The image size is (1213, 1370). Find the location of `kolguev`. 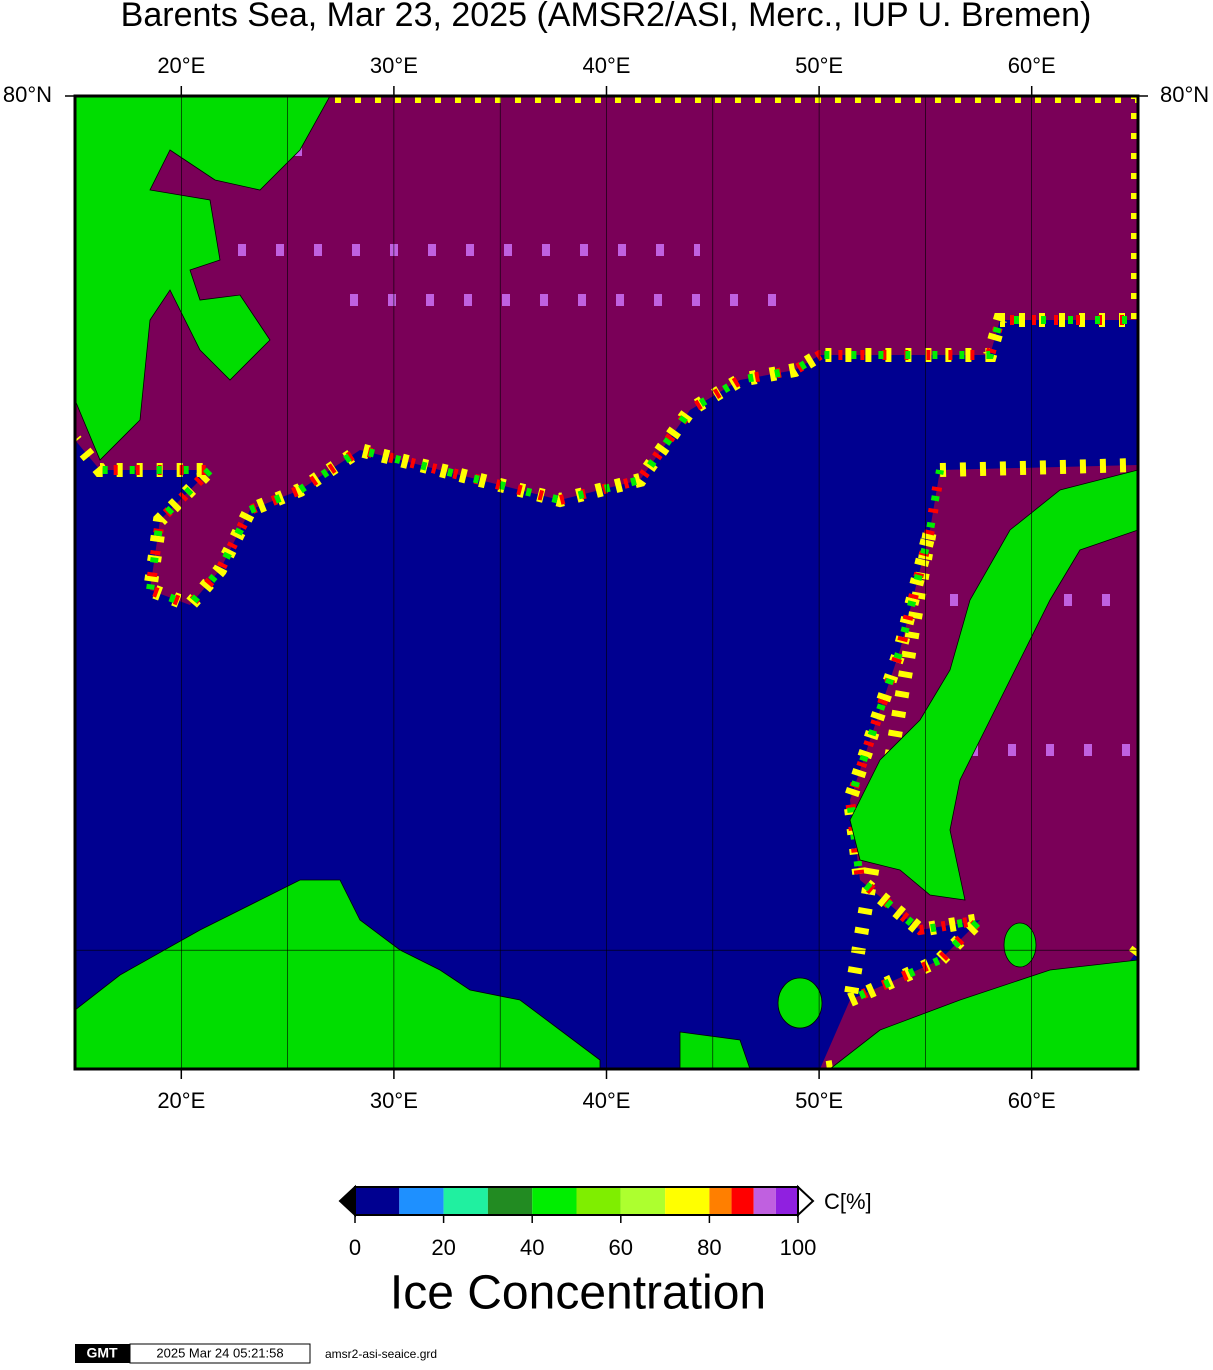

kolguev is located at coordinates (800, 1003).